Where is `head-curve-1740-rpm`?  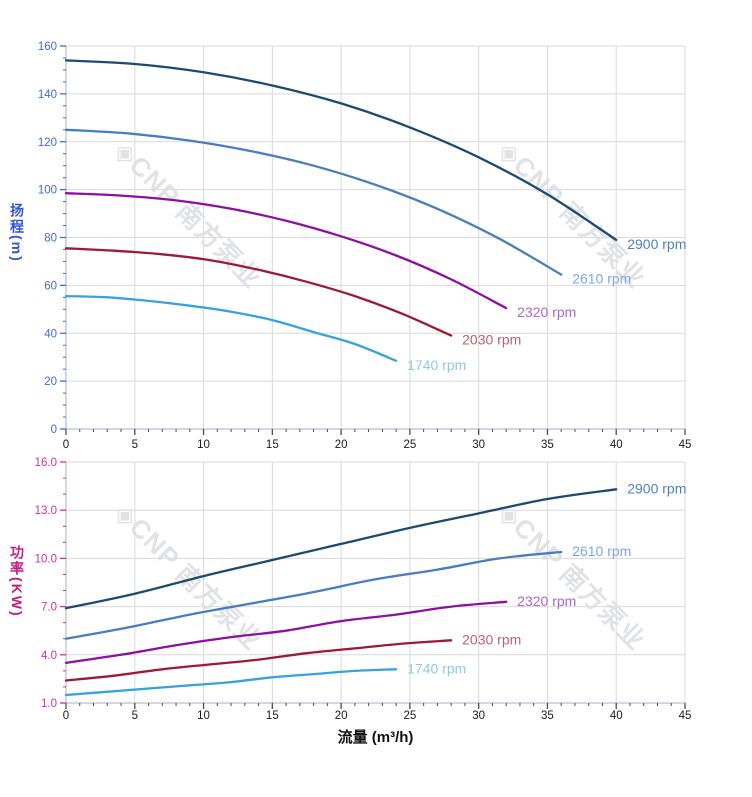
head-curve-1740-rpm is located at coordinates (231, 328).